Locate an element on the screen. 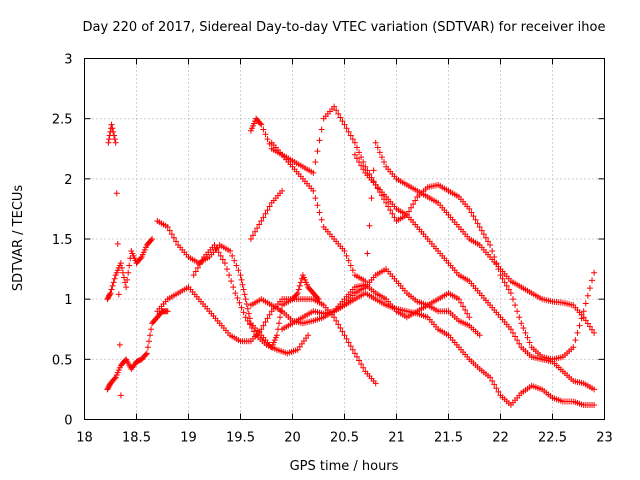 Image resolution: width=640 pixels, height=480 pixels. x-tick-label: 19 is located at coordinates (188, 438).